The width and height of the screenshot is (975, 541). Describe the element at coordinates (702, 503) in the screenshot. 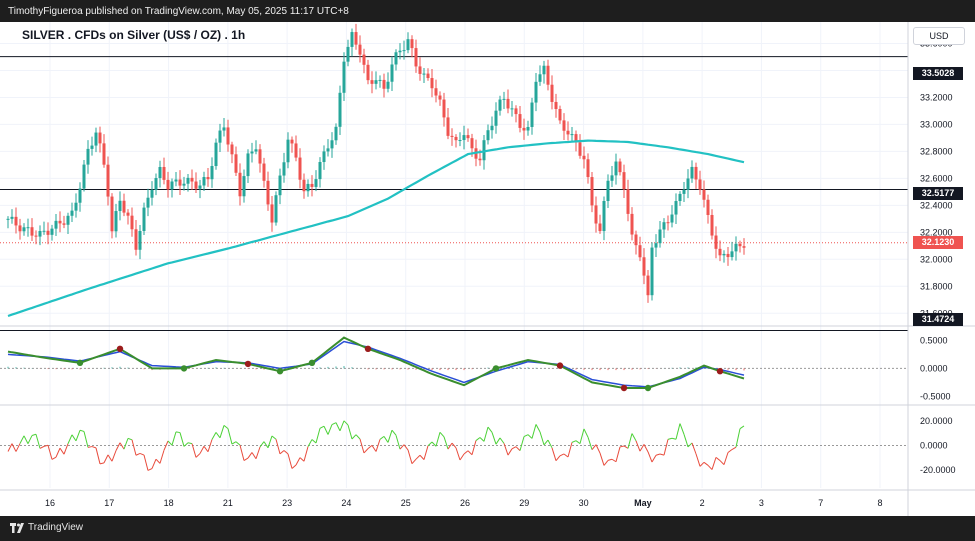

I see `time-tick-label: 2` at that location.